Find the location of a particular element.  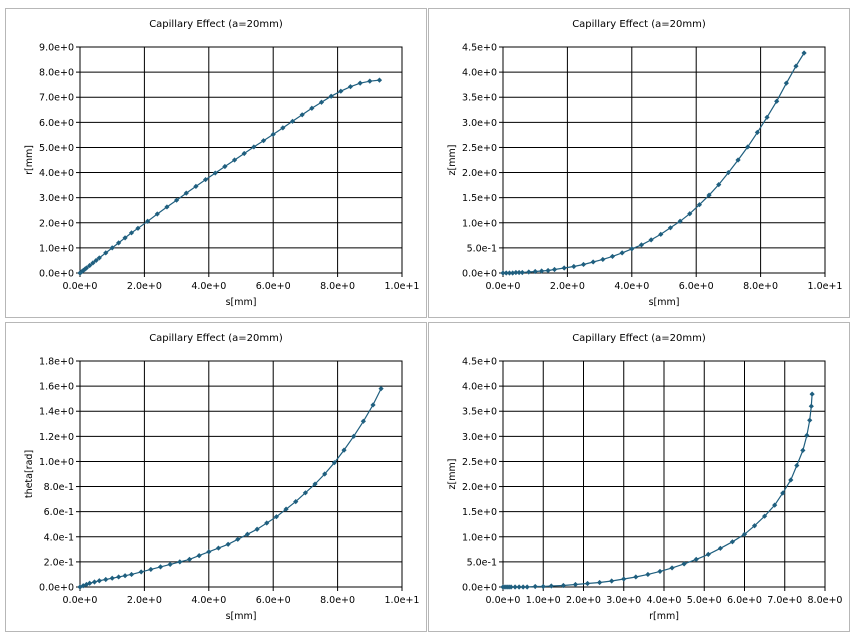

y-tick-label: 8.0e-1 is located at coordinates (59, 487).